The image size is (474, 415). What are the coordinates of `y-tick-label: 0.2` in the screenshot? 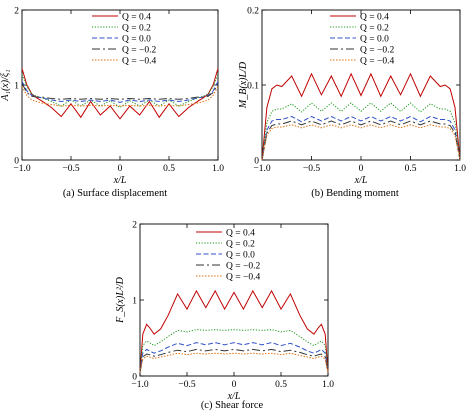 It's located at (253, 12).